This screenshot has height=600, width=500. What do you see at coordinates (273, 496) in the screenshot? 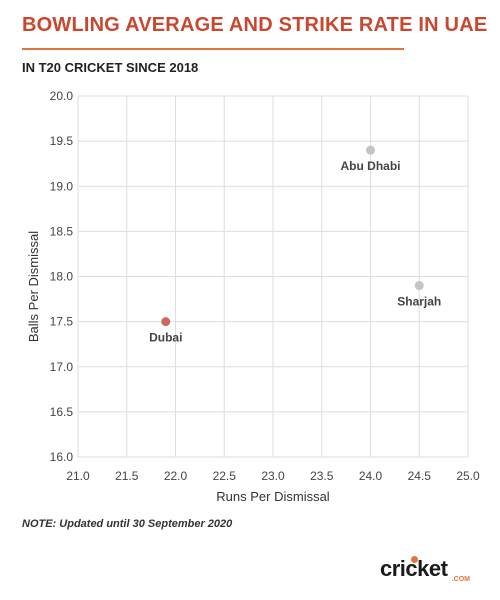
I see `x-axis-label: Runs Per Dismissal` at bounding box center [273, 496].